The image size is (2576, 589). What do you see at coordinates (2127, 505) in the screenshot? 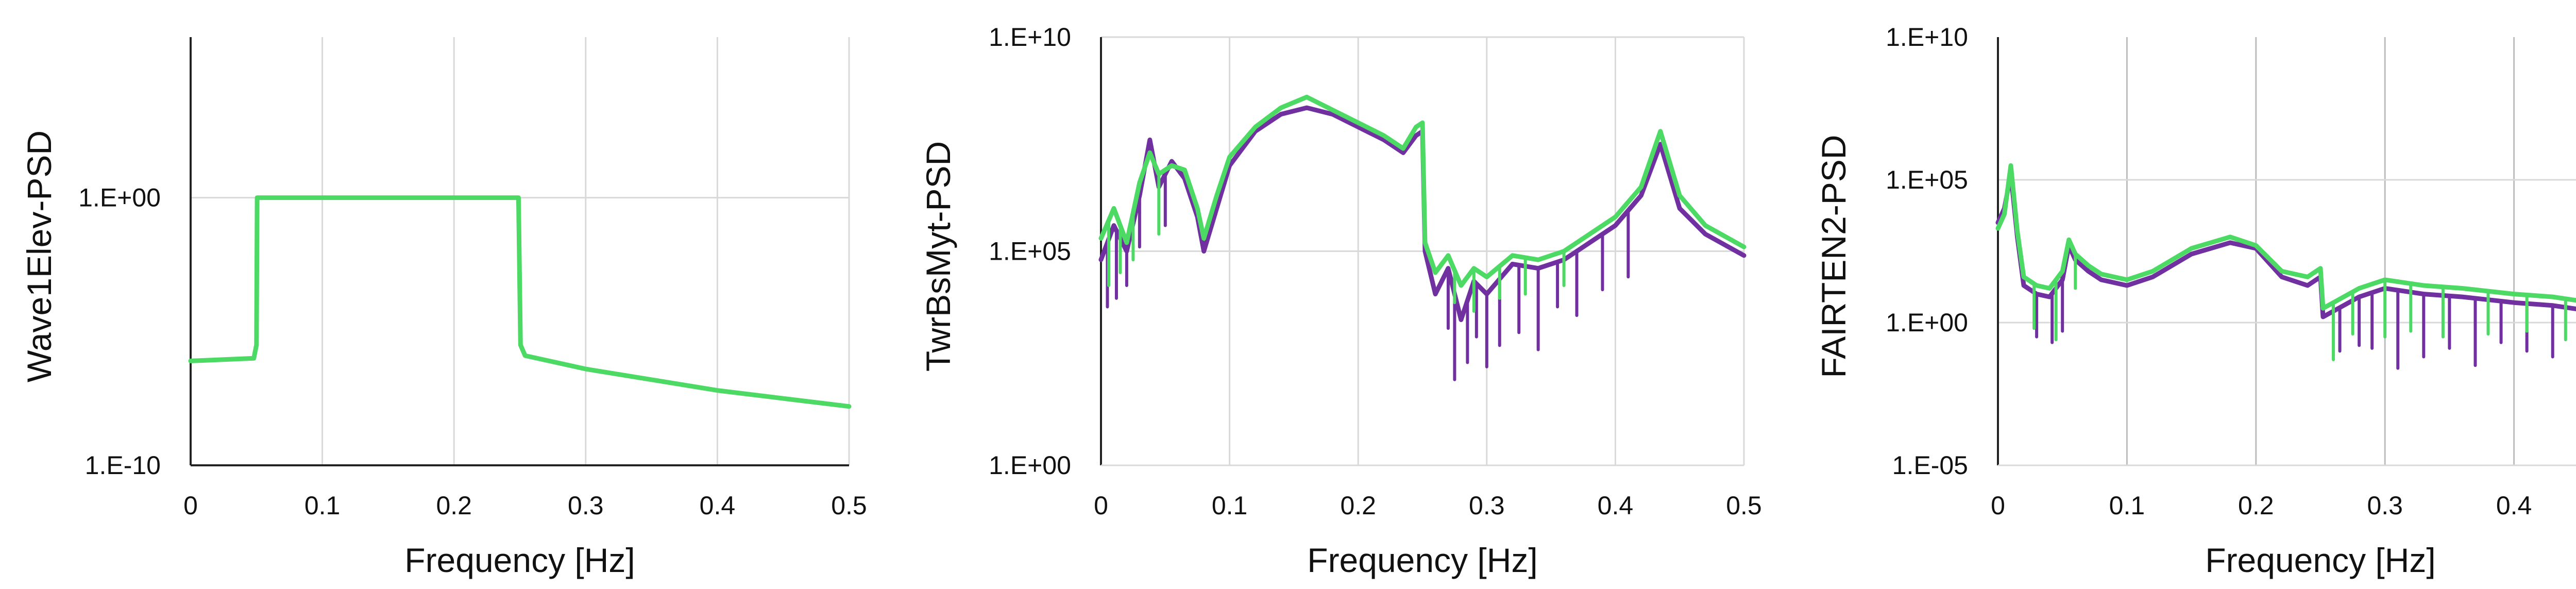
I see `chart-3-xtick-label: 0.1` at bounding box center [2127, 505].